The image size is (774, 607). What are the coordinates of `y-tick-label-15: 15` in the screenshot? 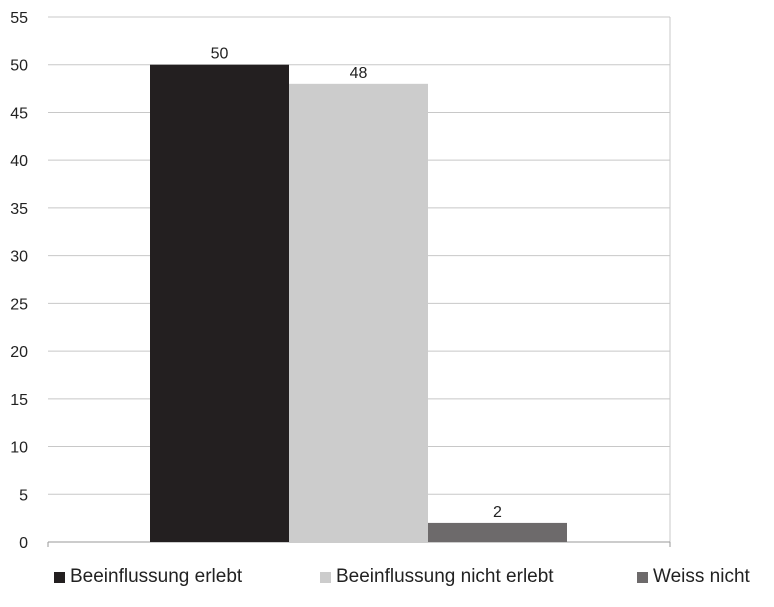 It's located at (19, 400).